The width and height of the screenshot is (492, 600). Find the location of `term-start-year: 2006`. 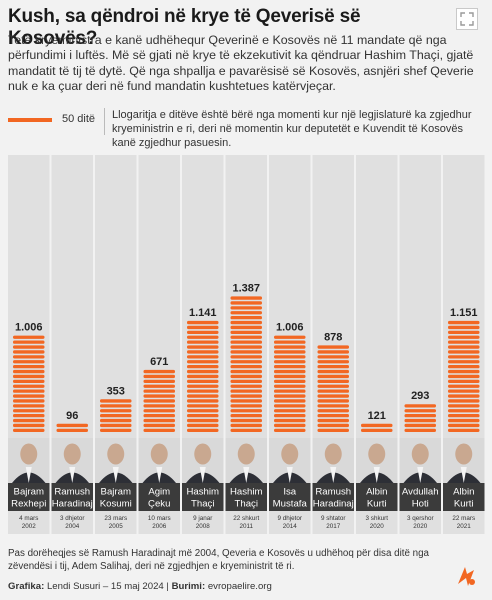

term-start-year: 2006 is located at coordinates (159, 526).